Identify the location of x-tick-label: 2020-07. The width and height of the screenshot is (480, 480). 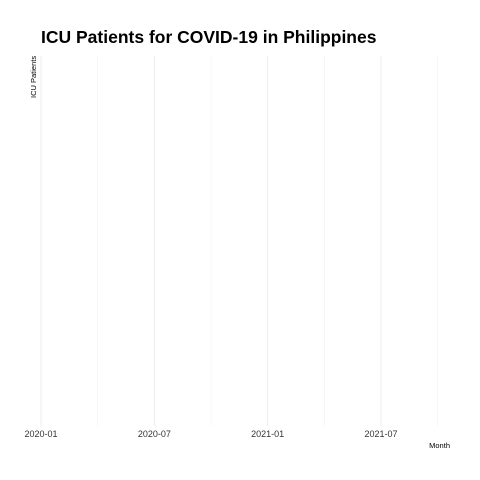
(154, 434).